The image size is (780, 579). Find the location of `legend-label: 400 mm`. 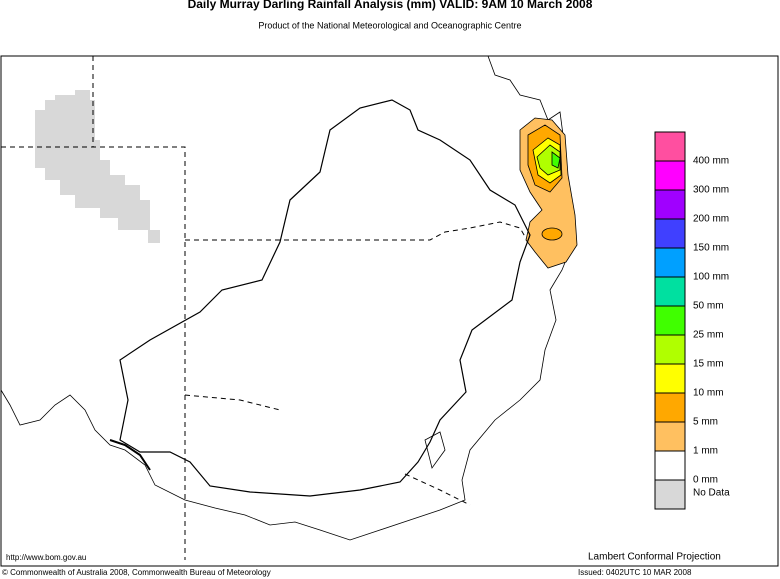

legend-label: 400 mm is located at coordinates (711, 161).